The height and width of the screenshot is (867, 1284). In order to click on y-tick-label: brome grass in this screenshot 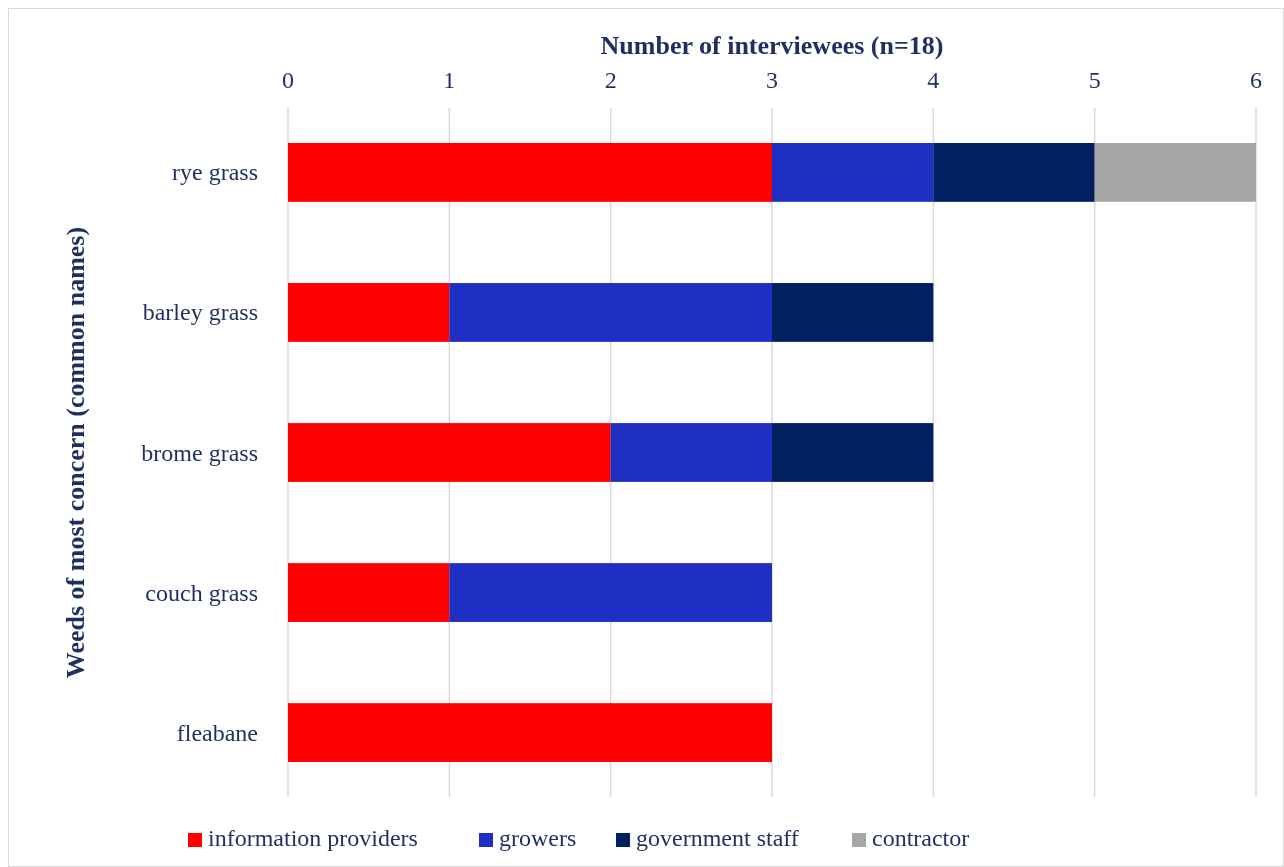, I will do `click(199, 452)`.